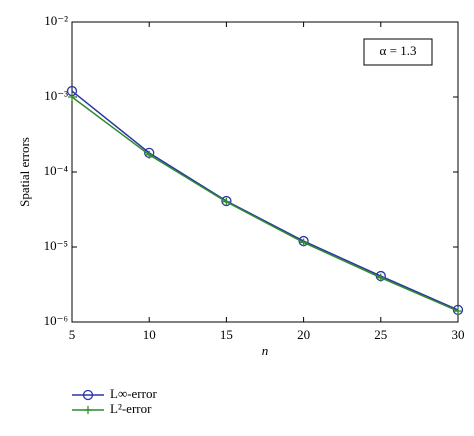  Describe the element at coordinates (56, 95) in the screenshot. I see `y-tick-label: 10⁻³` at that location.